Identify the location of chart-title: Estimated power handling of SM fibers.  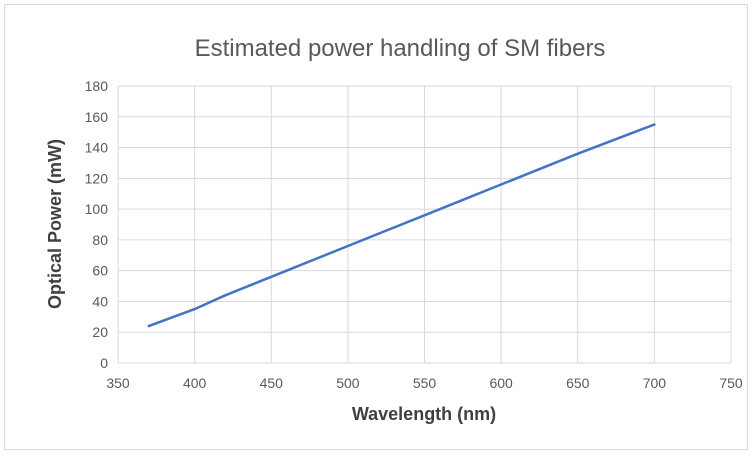
(400, 48).